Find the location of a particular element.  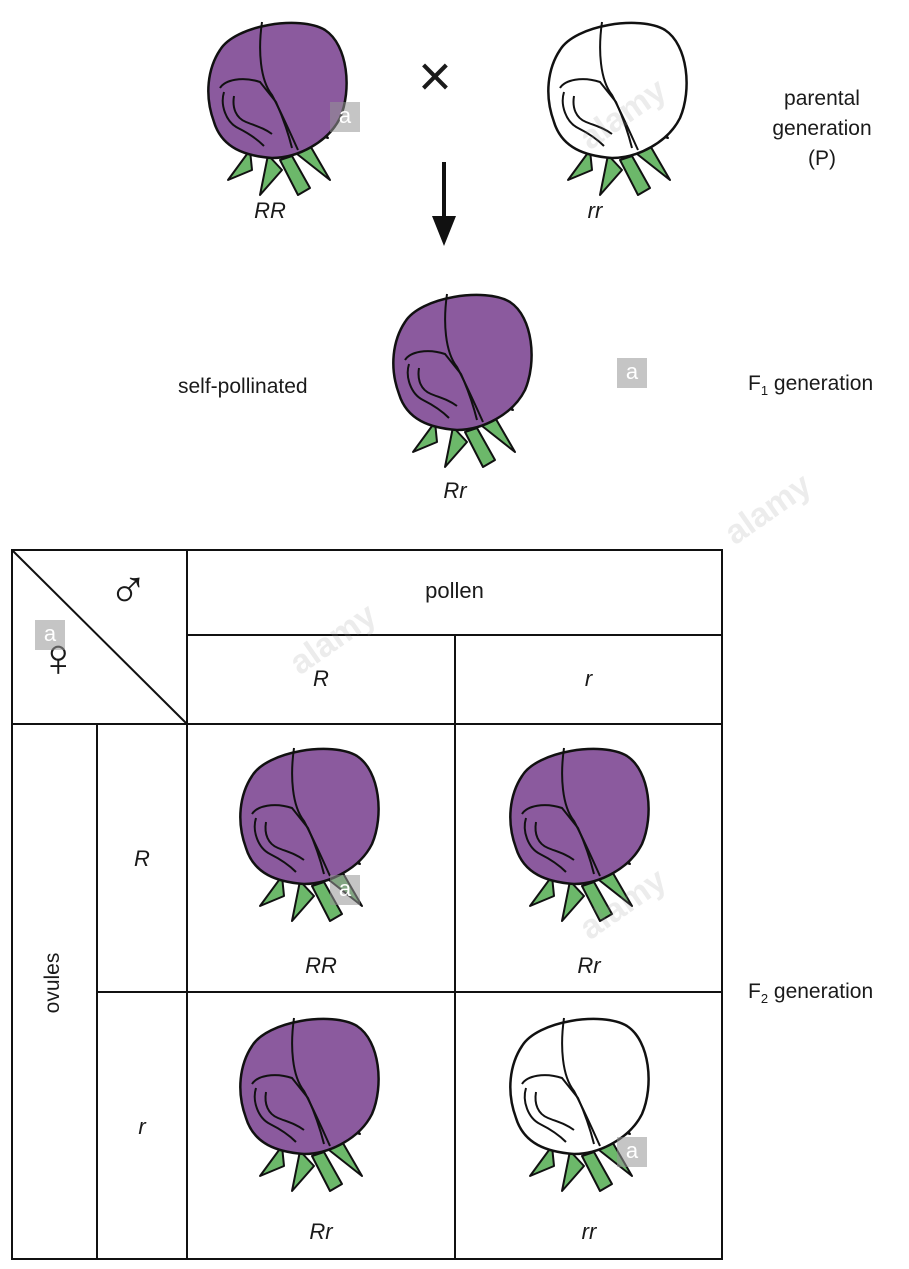

male-symbol-icon: ♂ is located at coordinates (128, 590).